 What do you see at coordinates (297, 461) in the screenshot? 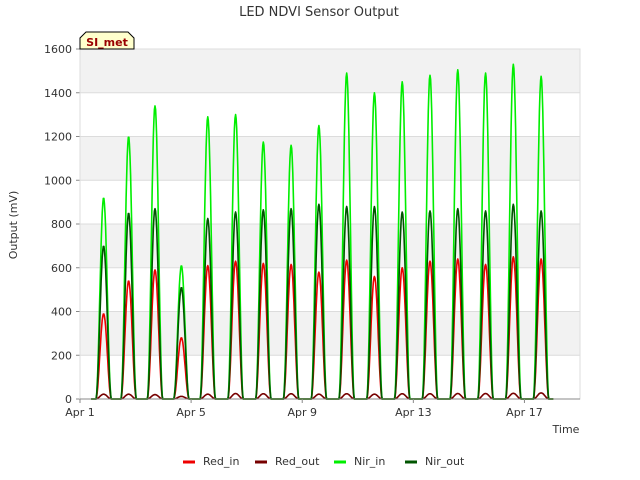
I see `legend-label: Red_out` at bounding box center [297, 461].